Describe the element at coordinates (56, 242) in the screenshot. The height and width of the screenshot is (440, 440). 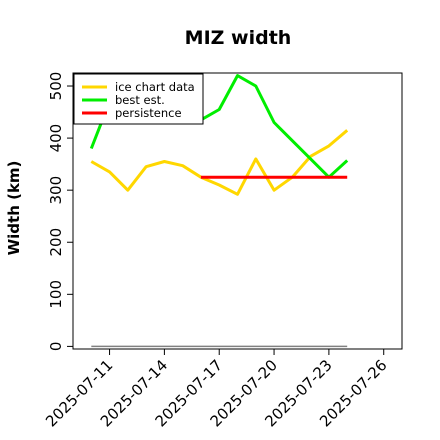
I see `y-tick-label: 200` at that location.